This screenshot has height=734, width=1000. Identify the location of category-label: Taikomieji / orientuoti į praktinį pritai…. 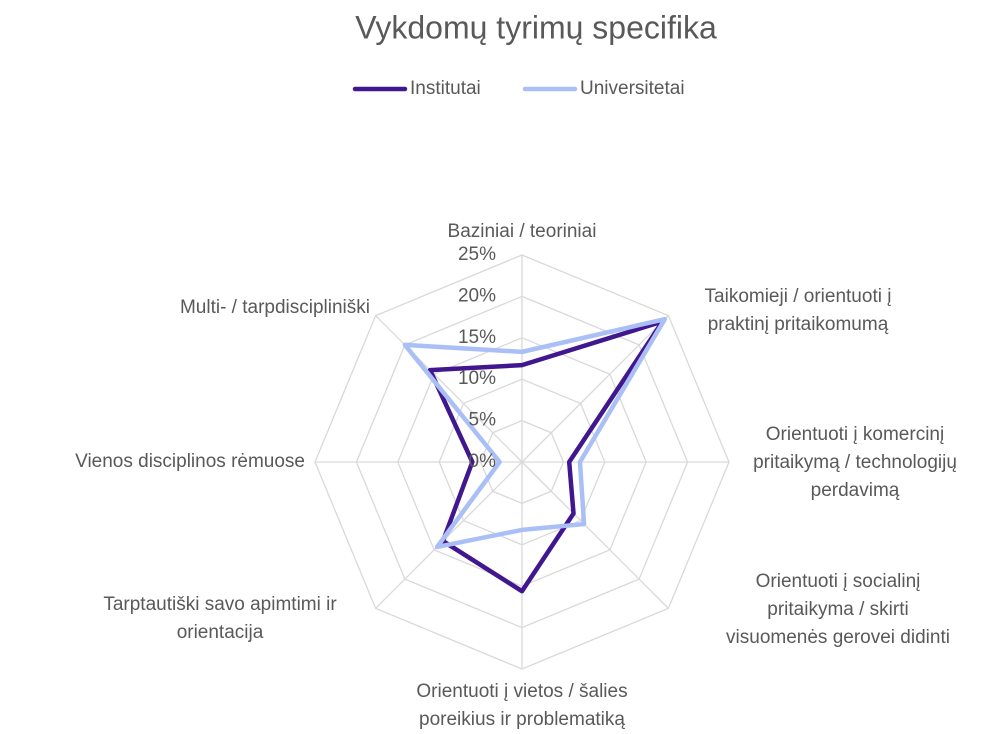
(798, 310).